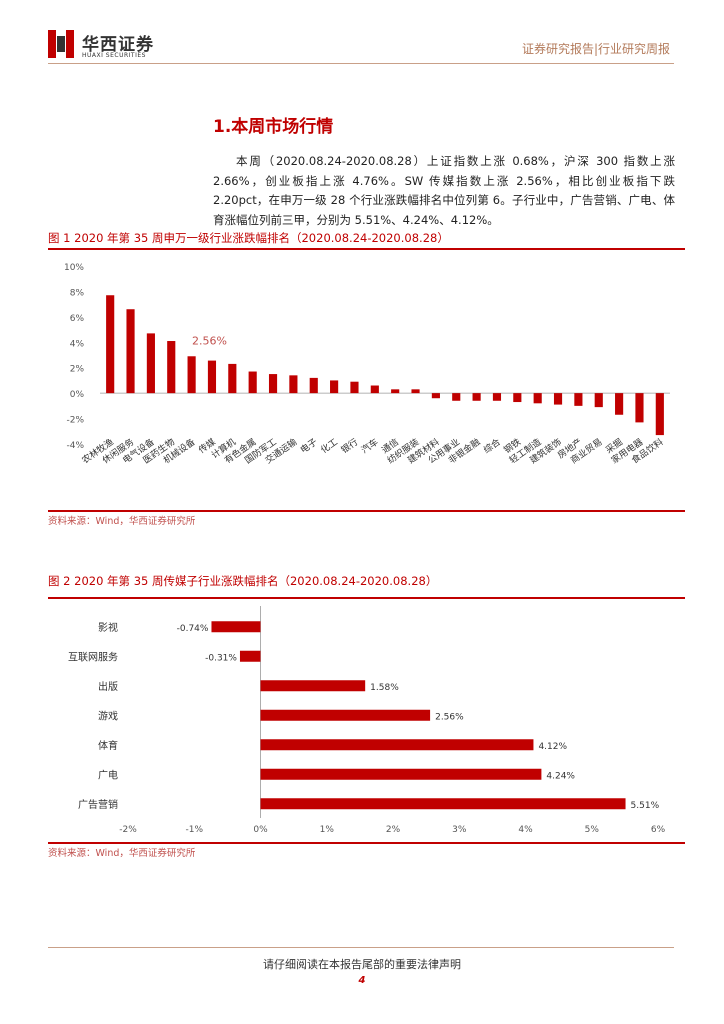 This screenshot has height=1024, width=724. Describe the element at coordinates (395, 391) in the screenshot. I see `bar-通信` at that location.